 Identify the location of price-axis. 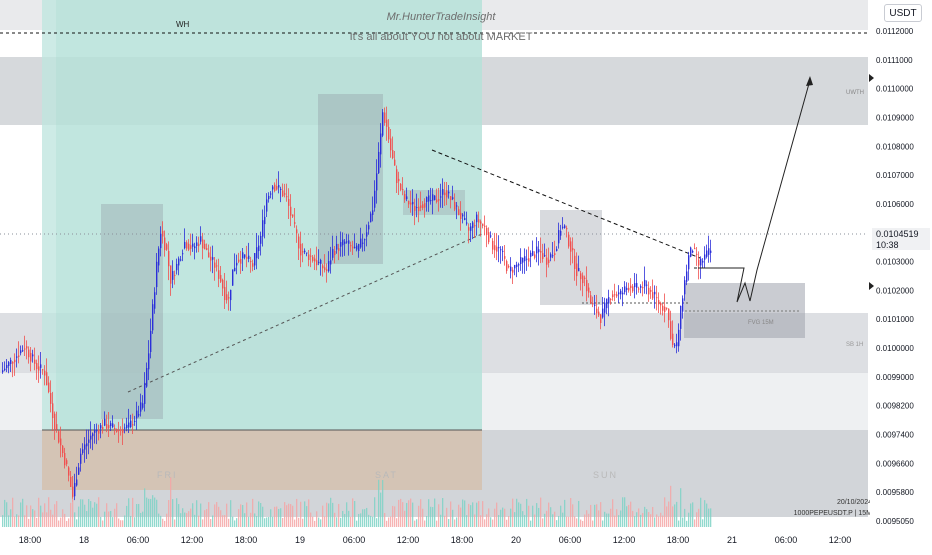
(901, 275).